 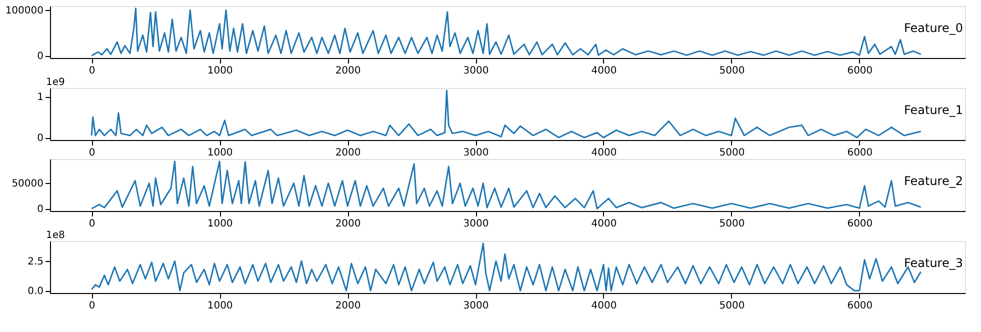 What do you see at coordinates (55, 235) in the screenshot?
I see `text: 1e8` at bounding box center [55, 235].